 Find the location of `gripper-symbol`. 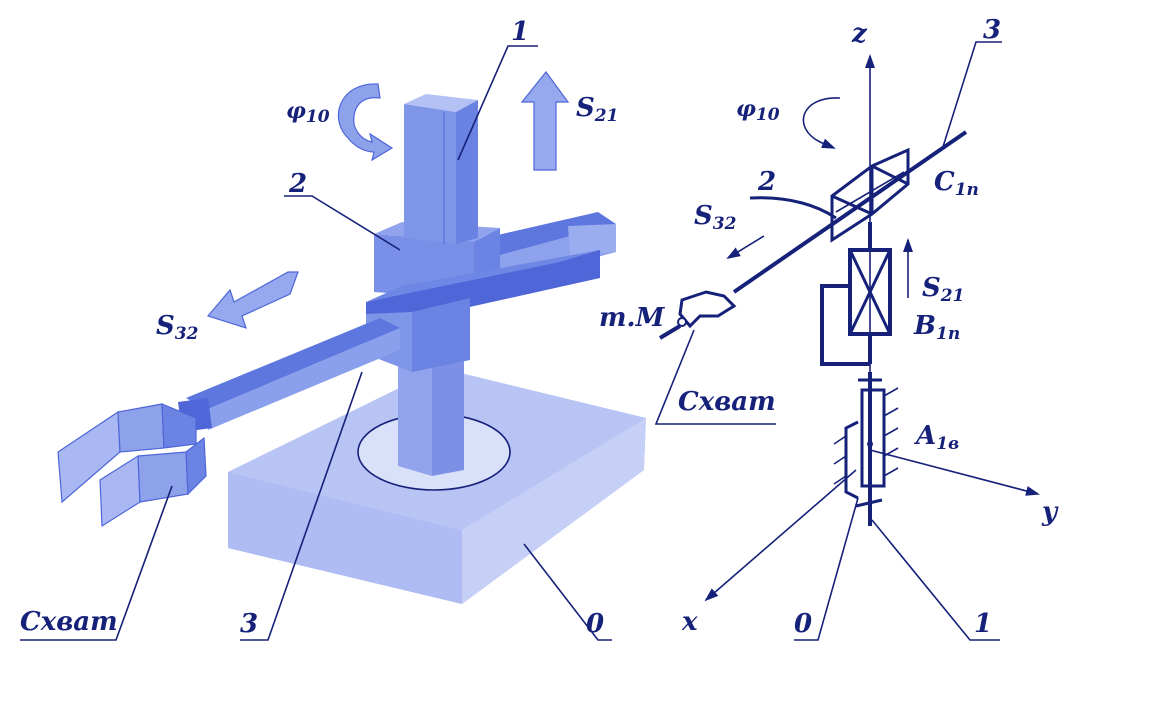

gripper-symbol is located at coordinates (707, 309).